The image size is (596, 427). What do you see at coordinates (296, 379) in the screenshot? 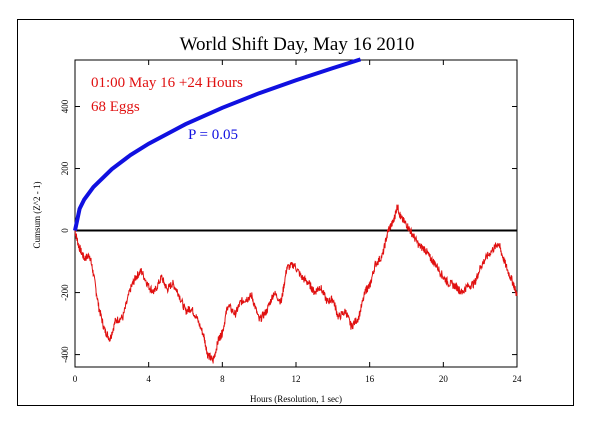
I see `x-tick-label: 12` at bounding box center [296, 379].